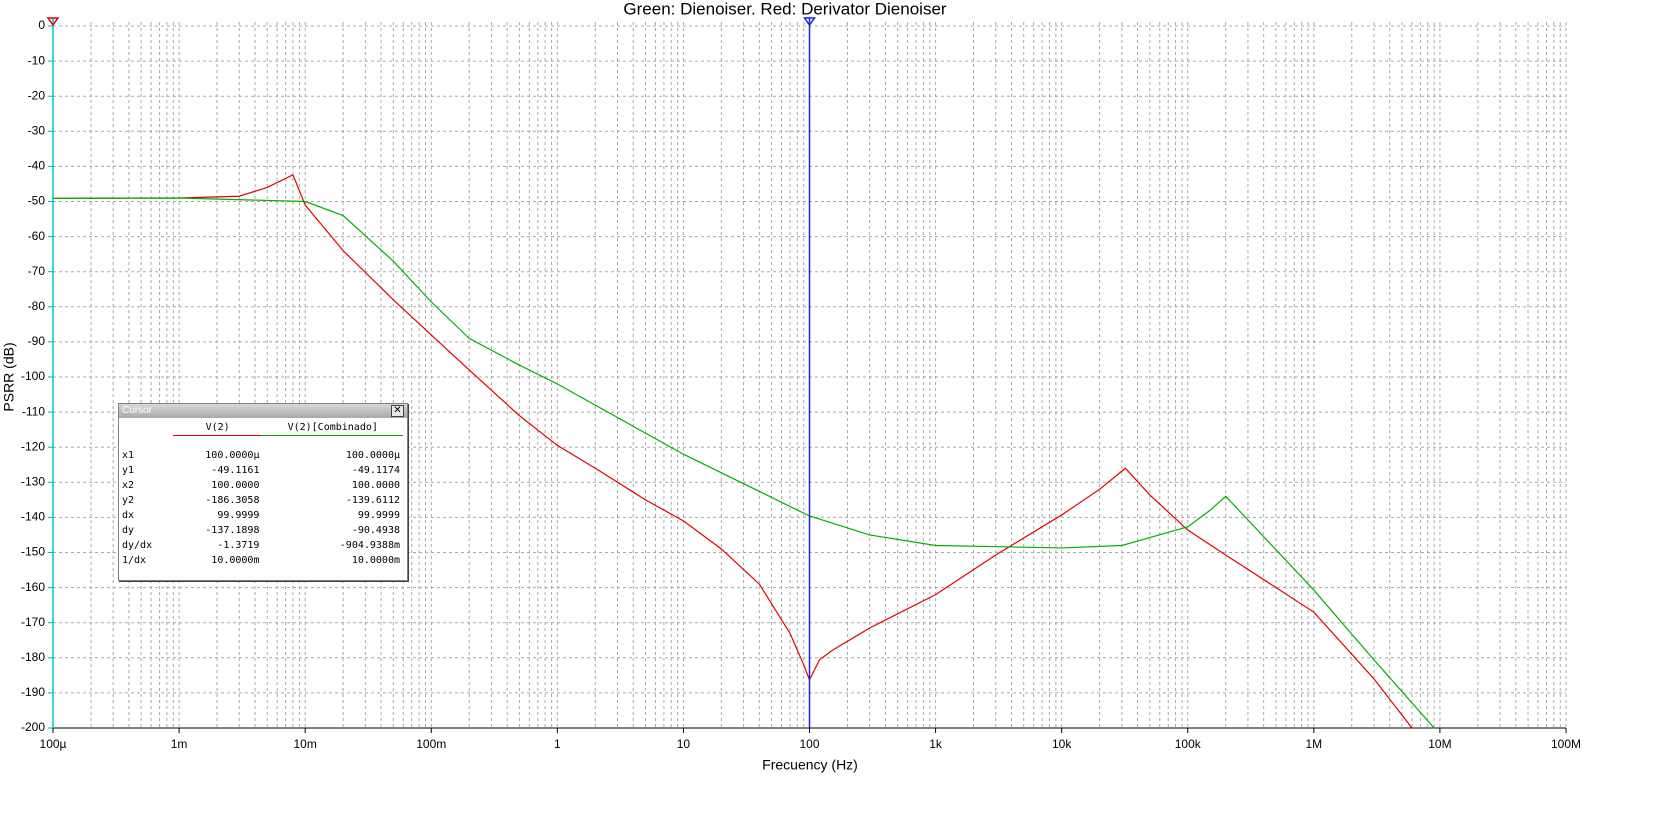 This screenshot has width=1666, height=824. Describe the element at coordinates (128, 530) in the screenshot. I see `row-label: dy` at that location.